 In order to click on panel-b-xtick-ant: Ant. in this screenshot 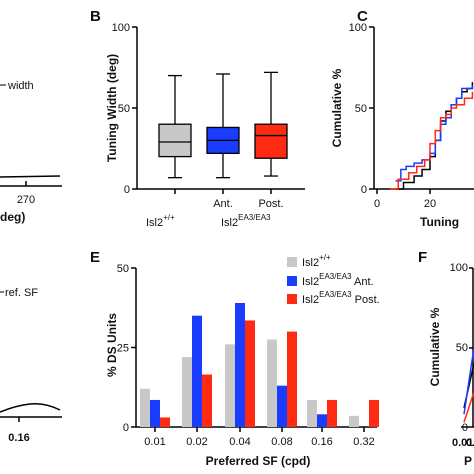, I will do `click(223, 204)`.